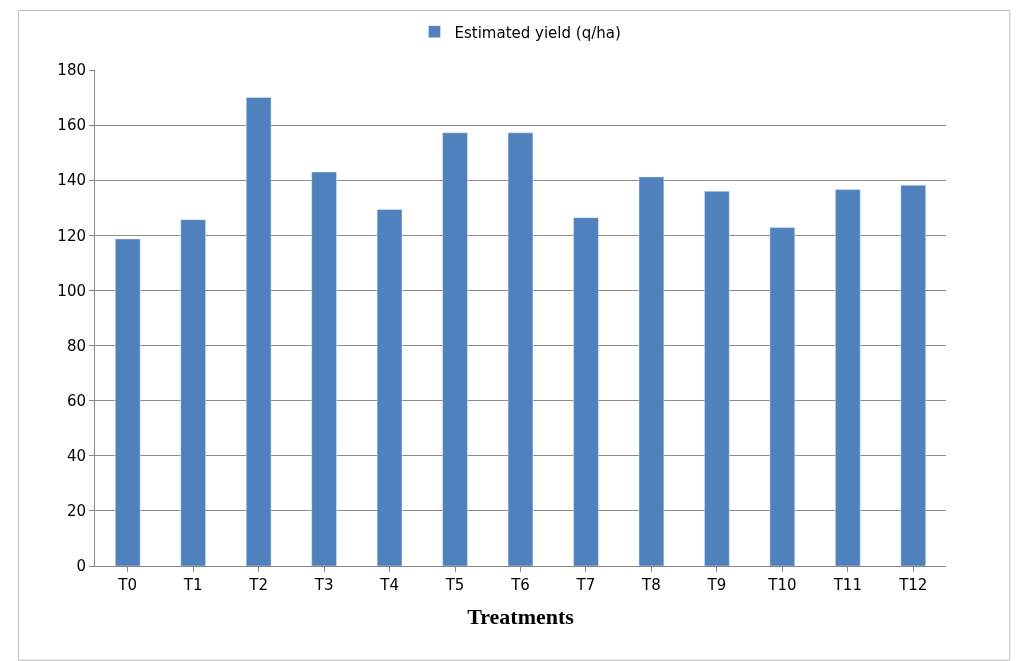  What do you see at coordinates (192, 585) in the screenshot?
I see `x-tick-label: T1` at bounding box center [192, 585].